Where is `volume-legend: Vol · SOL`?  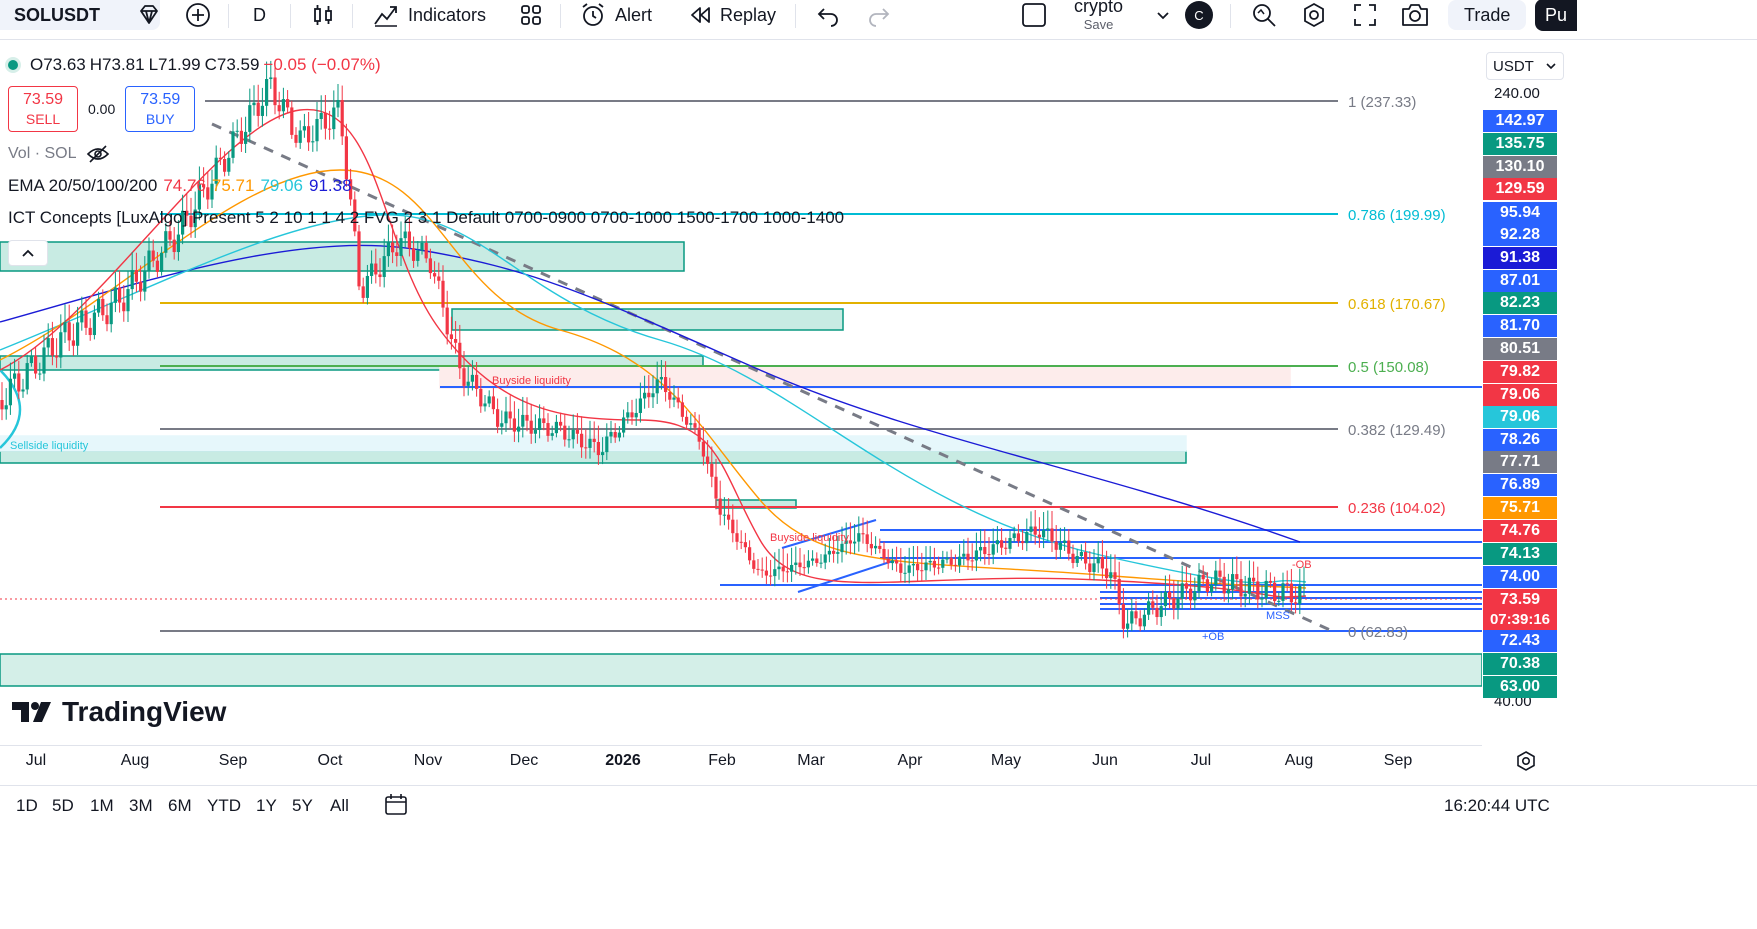 volume-legend: Vol · SOL is located at coordinates (59, 154).